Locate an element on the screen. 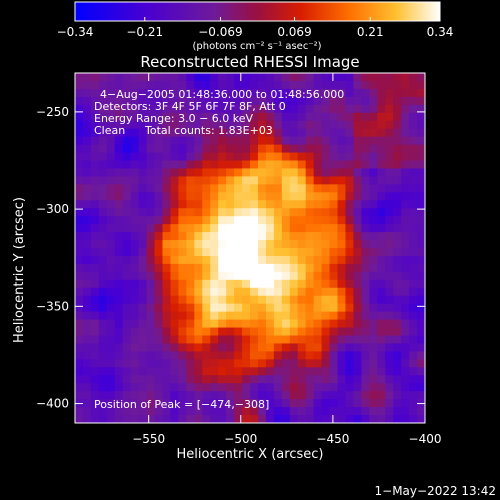 The image size is (500, 500). y-axis-label: Heliocentric Y (arcsec) is located at coordinates (19, 270).